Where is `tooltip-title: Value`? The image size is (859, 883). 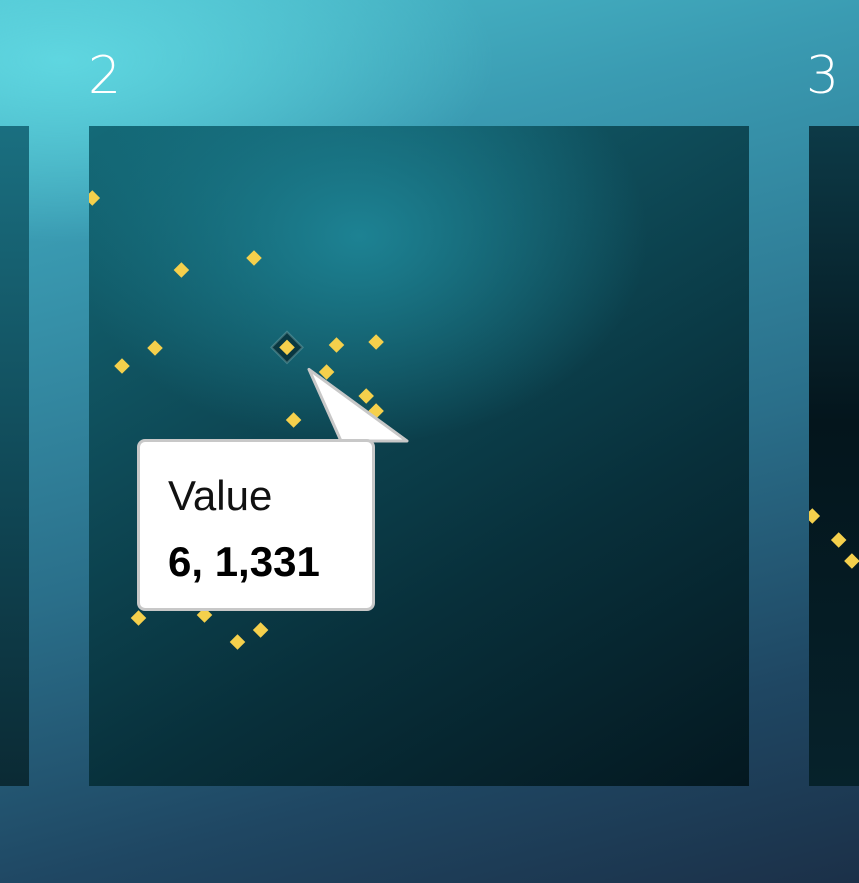 tooltip-title: Value is located at coordinates (220, 495).